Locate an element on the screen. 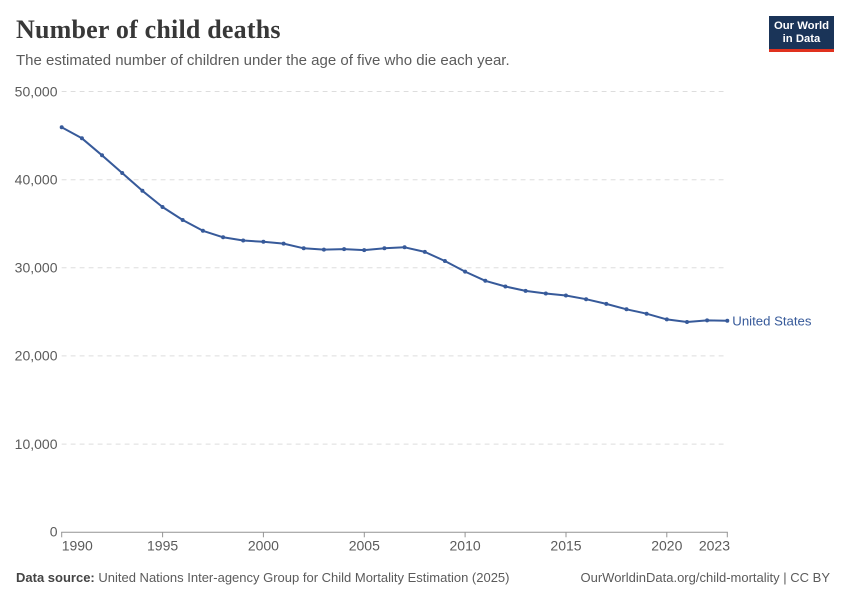 The height and width of the screenshot is (600, 850). svg-text: United States is located at coordinates (772, 320).